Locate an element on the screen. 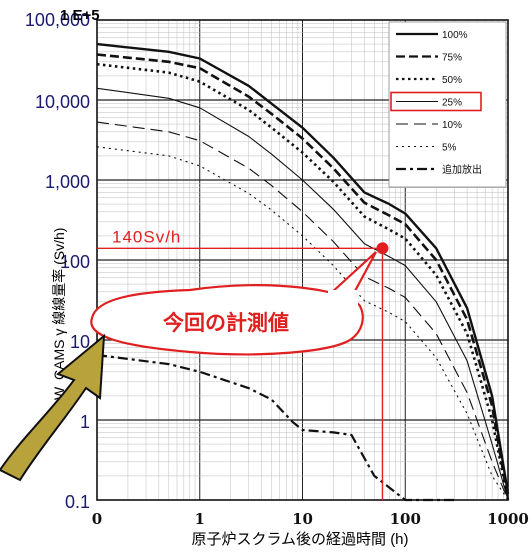  legend-highlight is located at coordinates (436, 101).